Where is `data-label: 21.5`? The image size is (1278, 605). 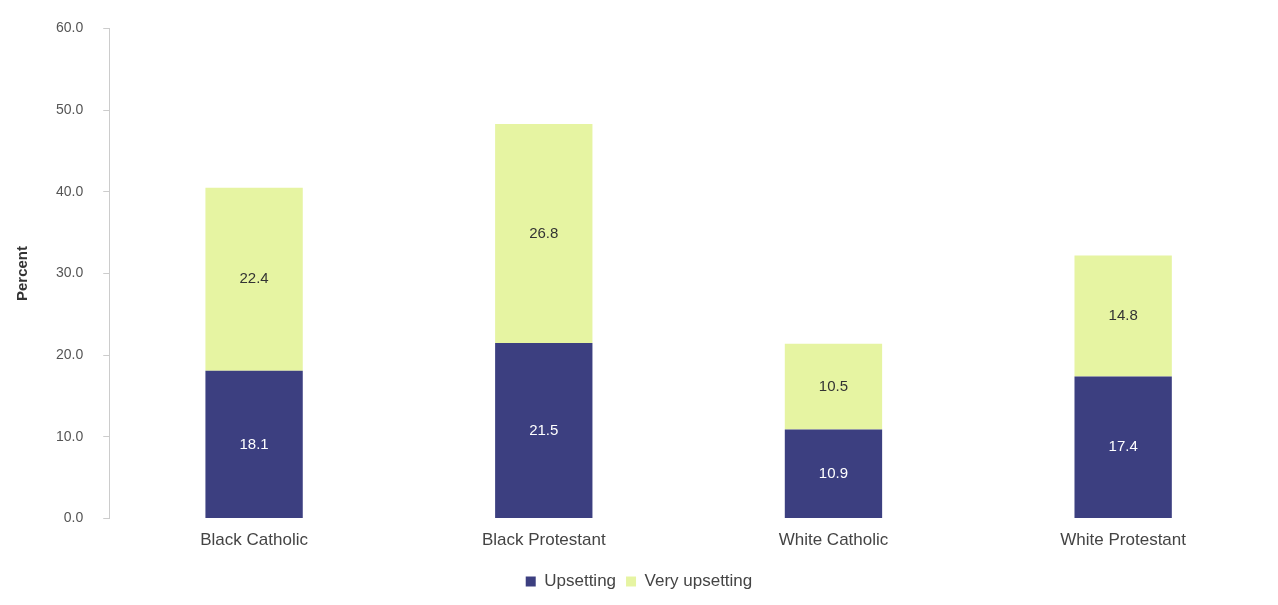
data-label: 21.5 is located at coordinates (544, 429).